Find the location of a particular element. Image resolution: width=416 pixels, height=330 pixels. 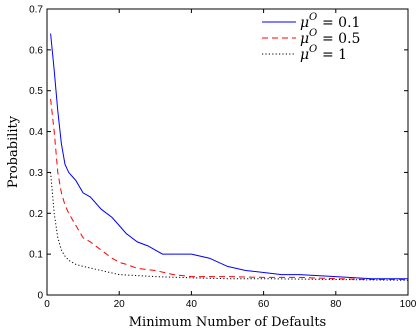

legend-value-2: = 0.5 is located at coordinates (341, 39).